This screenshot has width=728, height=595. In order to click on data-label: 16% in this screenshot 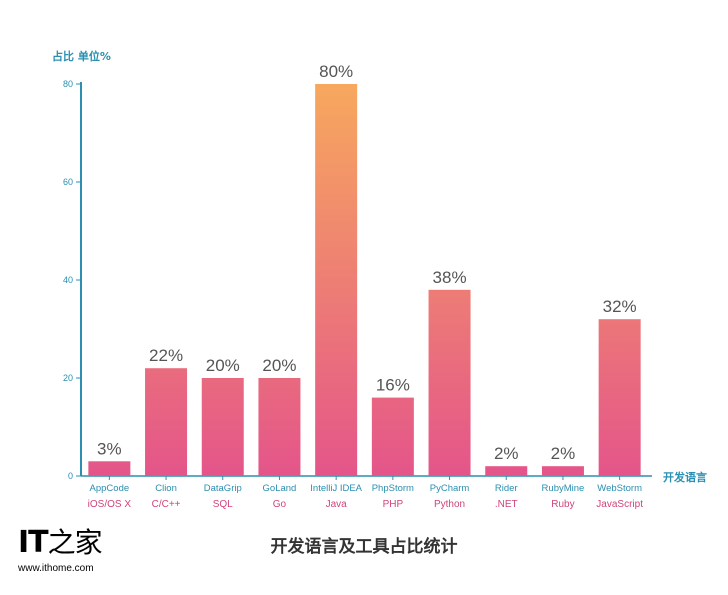, I will do `click(393, 385)`.